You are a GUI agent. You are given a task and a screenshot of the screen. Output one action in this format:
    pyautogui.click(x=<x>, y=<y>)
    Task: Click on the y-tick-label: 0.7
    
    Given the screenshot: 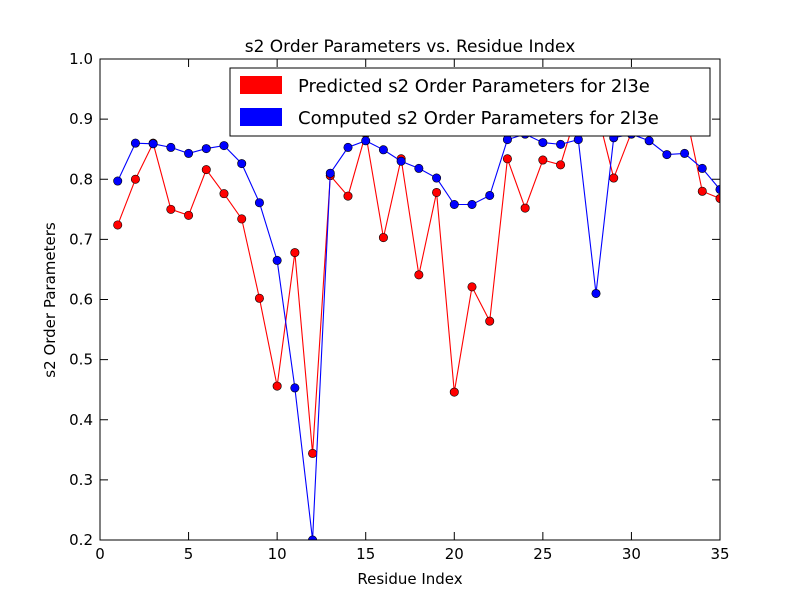 What is the action you would take?
    pyautogui.click(x=81, y=239)
    